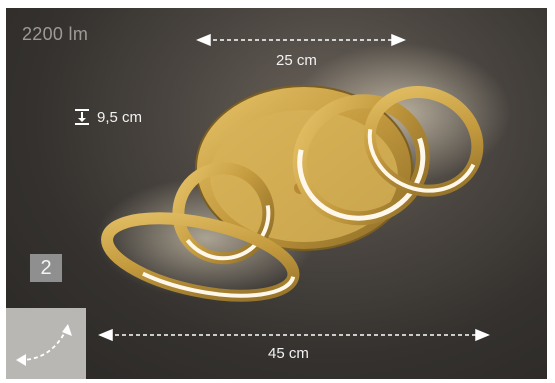 Image resolution: width=555 pixels, height=383 pixels. Describe the element at coordinates (288, 353) in the screenshot. I see `width-bottom-label: 45 cm` at that location.